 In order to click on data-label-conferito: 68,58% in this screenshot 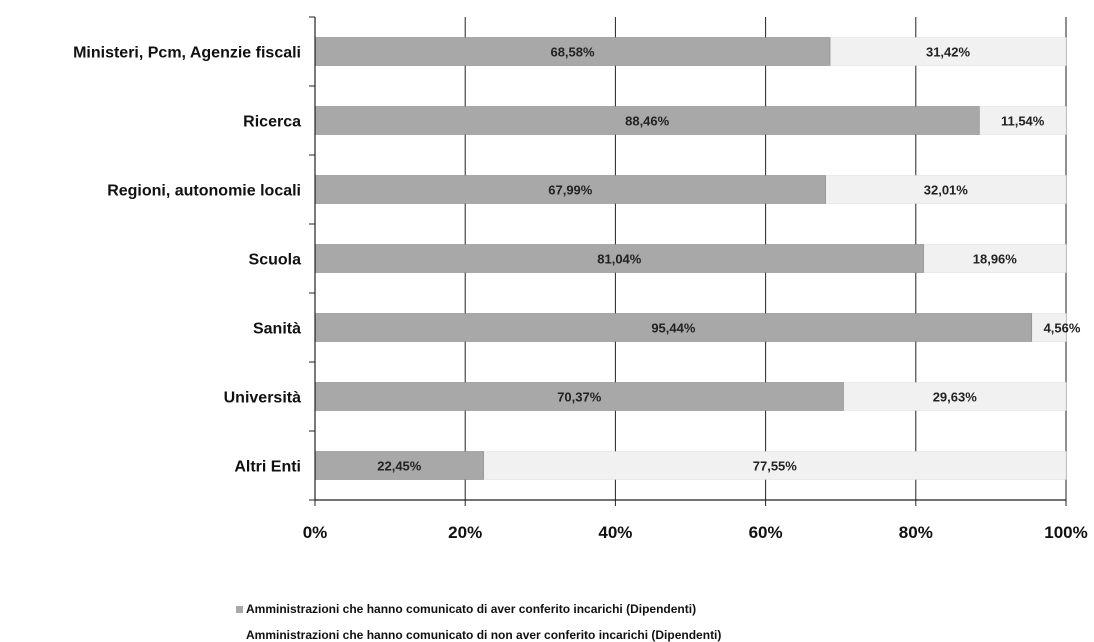, I will do `click(572, 52)`.